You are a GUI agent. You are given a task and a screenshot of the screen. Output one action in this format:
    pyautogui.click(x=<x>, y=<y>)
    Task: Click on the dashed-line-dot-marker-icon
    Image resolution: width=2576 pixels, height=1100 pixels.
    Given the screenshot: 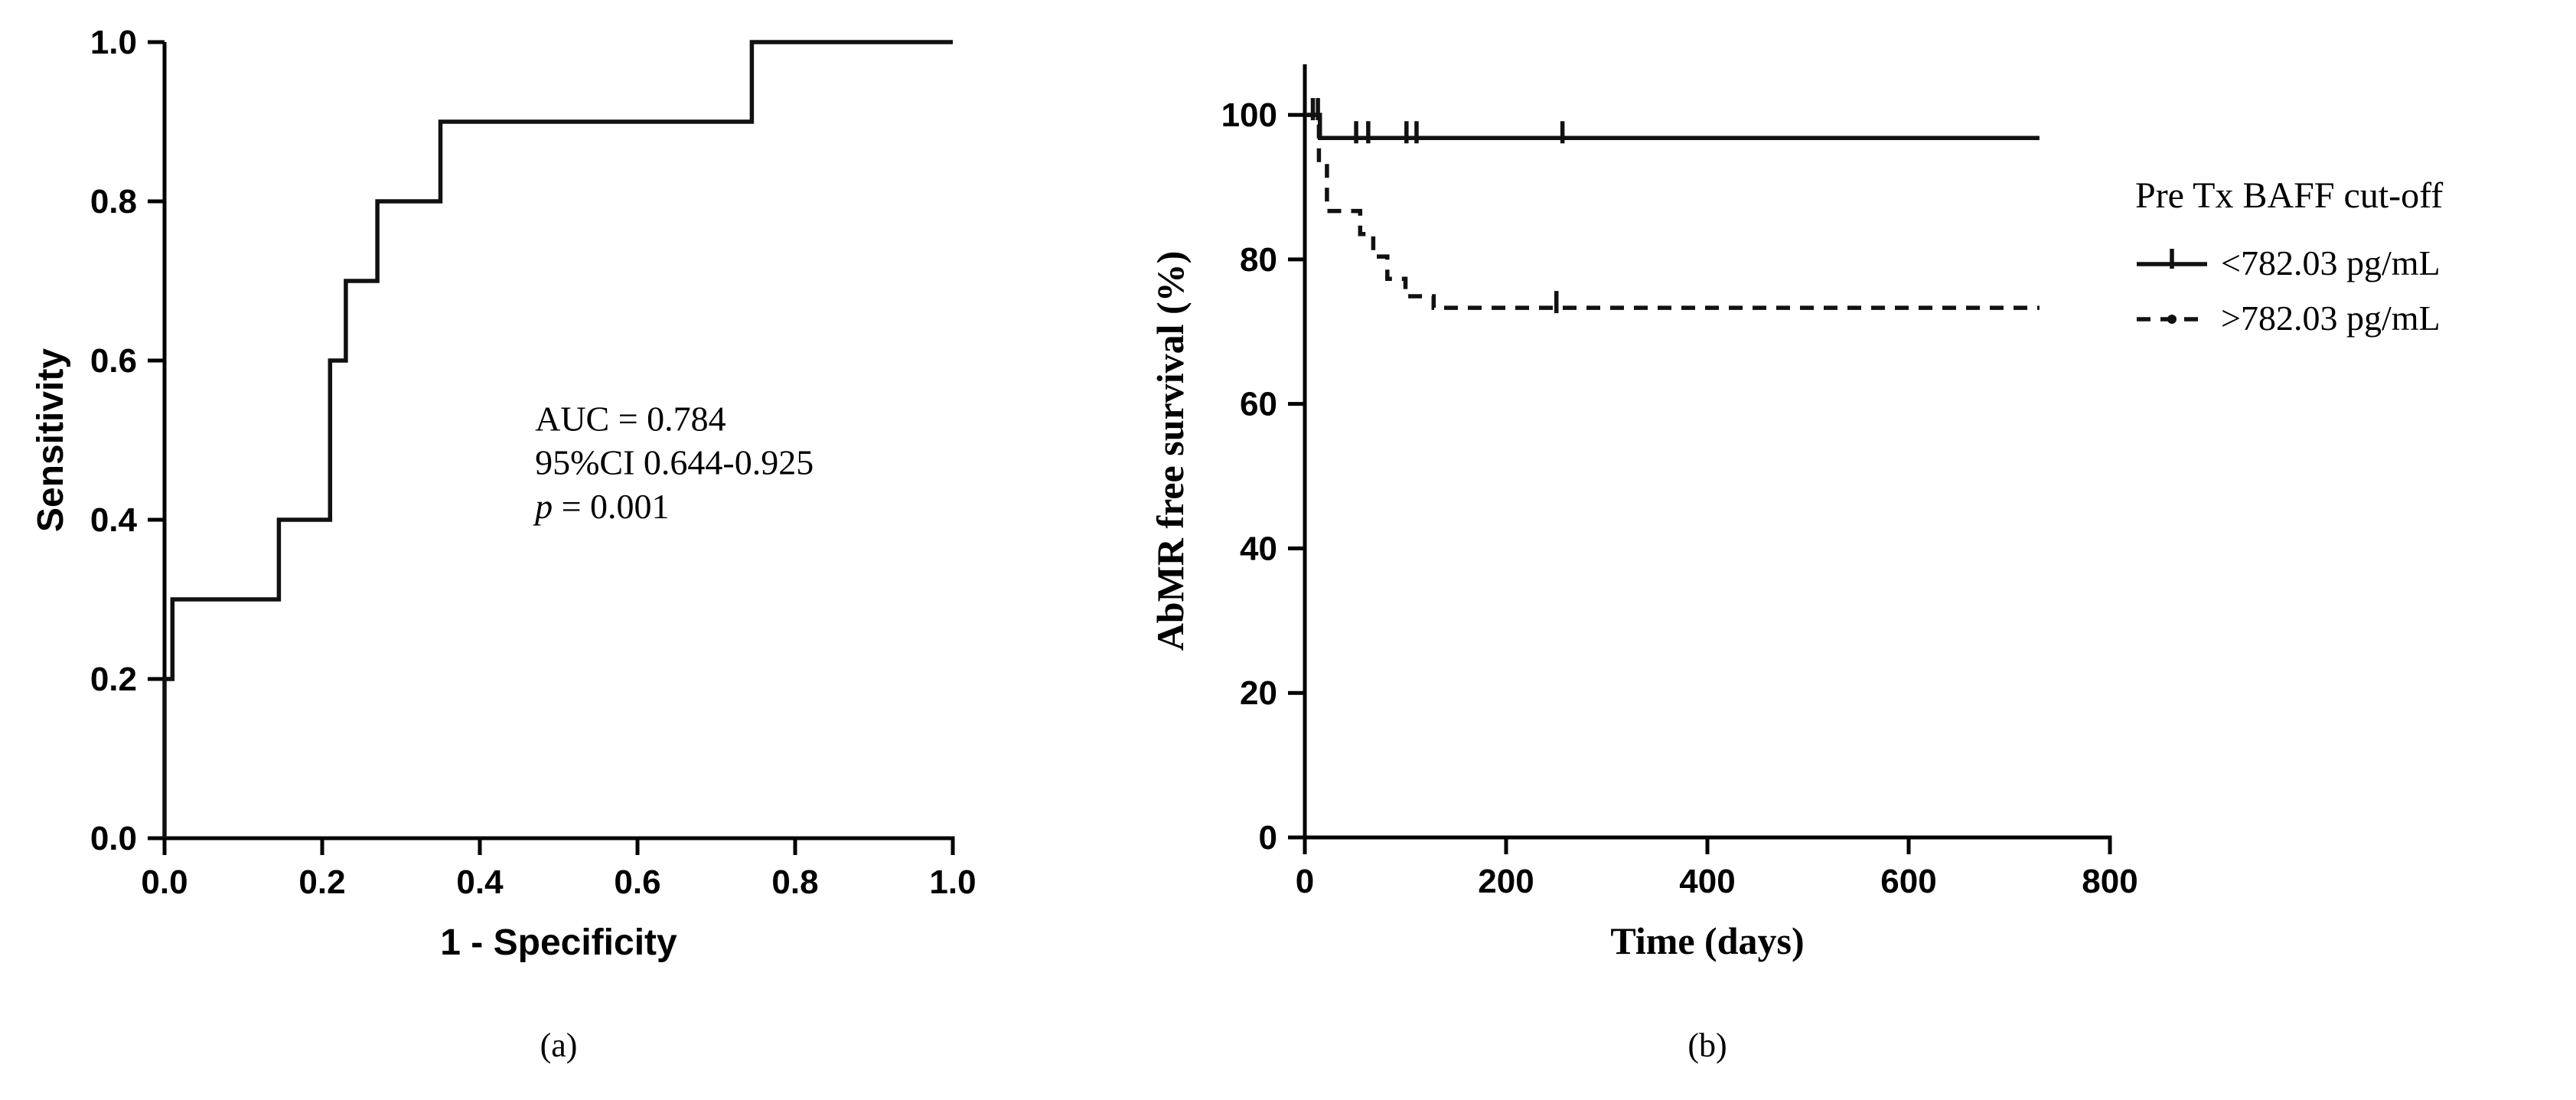 What is the action you would take?
    pyautogui.click(x=2172, y=319)
    